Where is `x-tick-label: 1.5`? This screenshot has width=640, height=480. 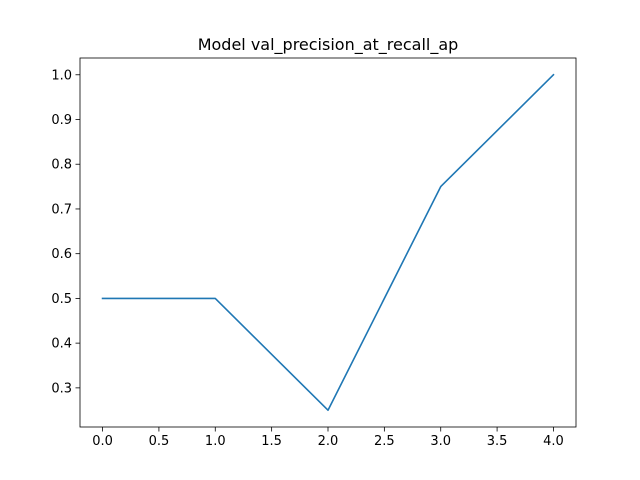 x-tick-label: 1.5 is located at coordinates (271, 441).